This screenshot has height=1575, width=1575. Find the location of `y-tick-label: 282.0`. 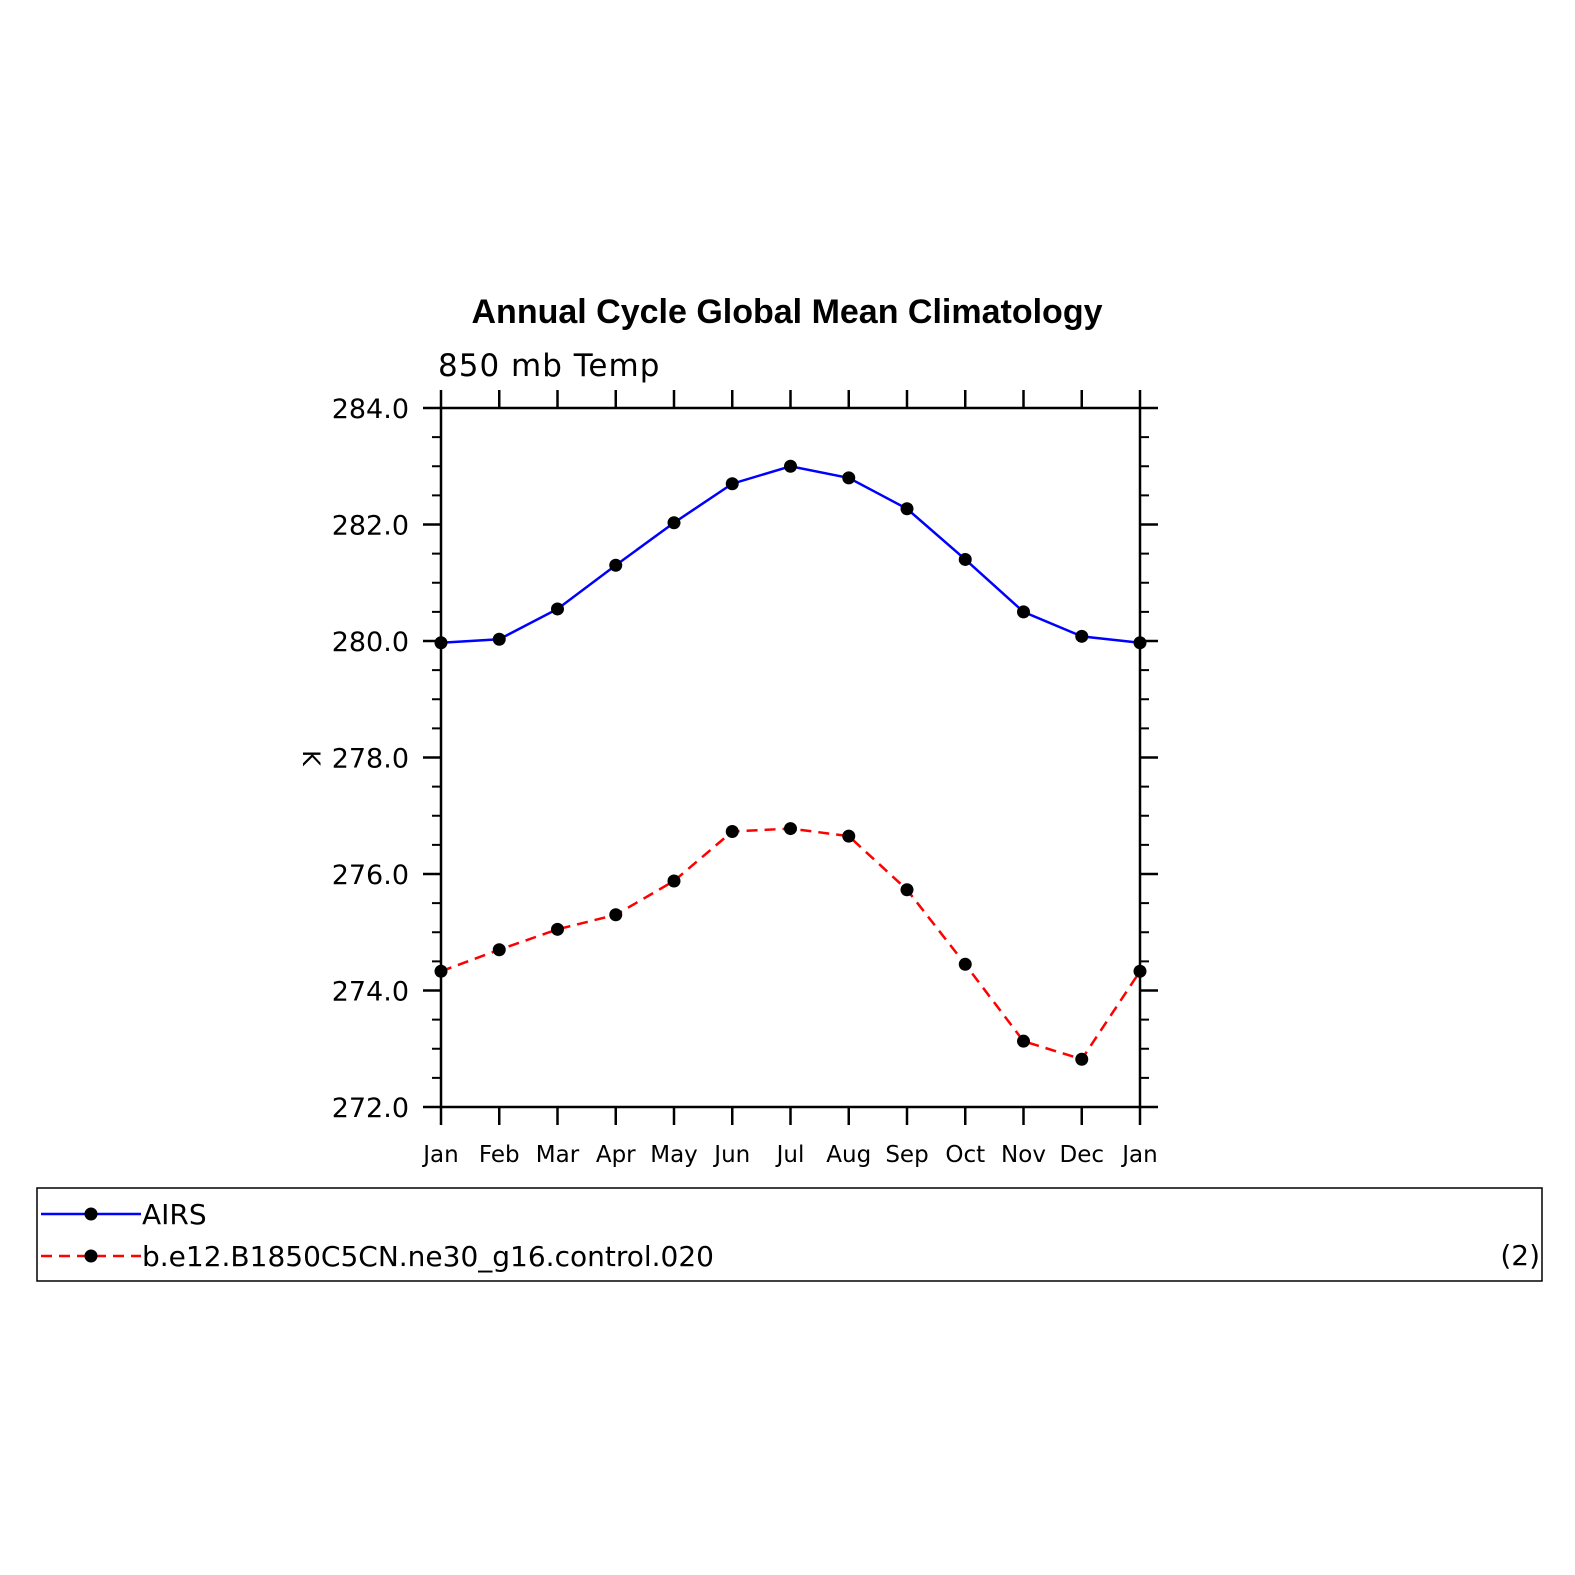

y-tick-label: 282.0 is located at coordinates (370, 526).